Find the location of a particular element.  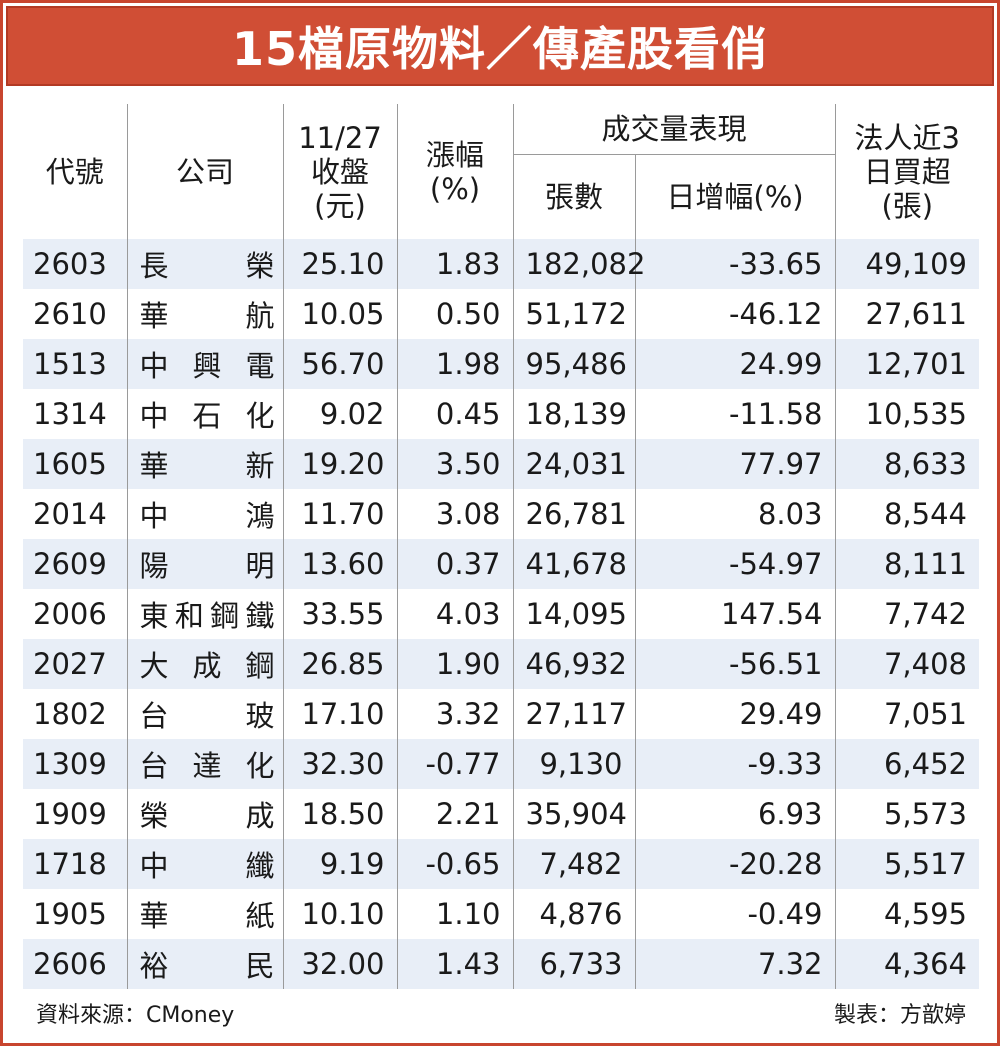

company-name-char: 玻 is located at coordinates (260, 716).